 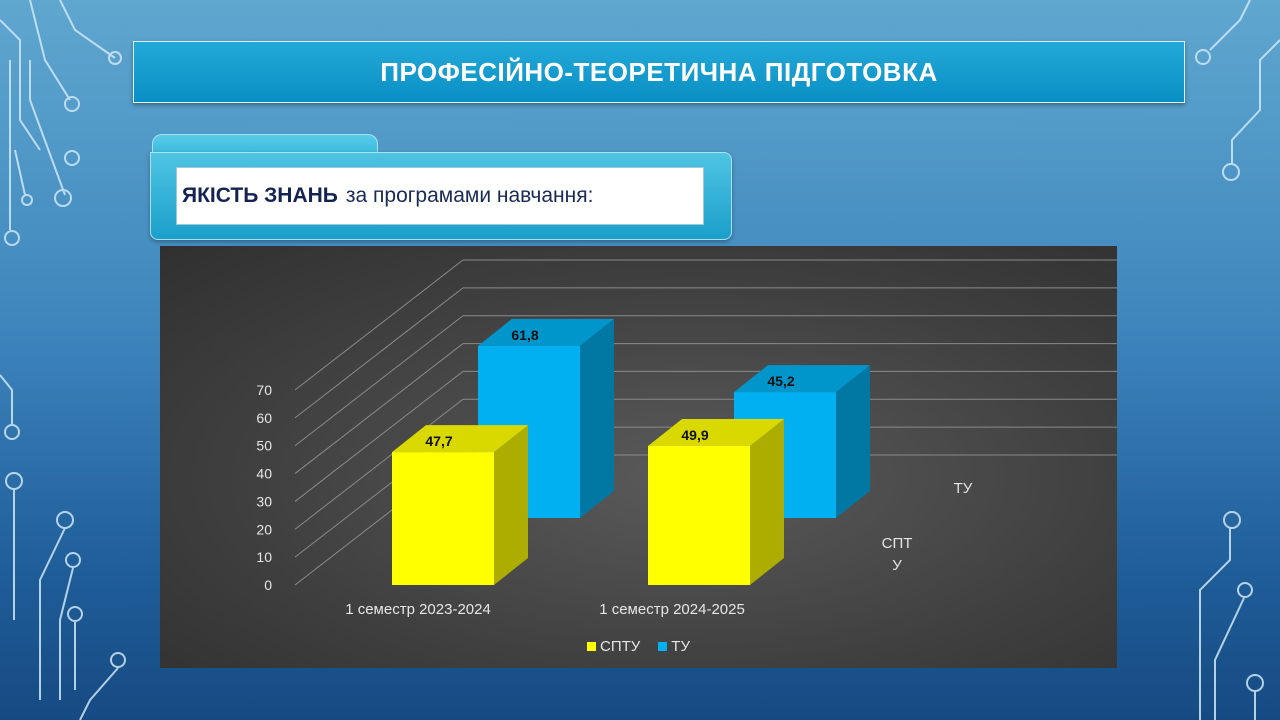 I want to click on depth-label-sptu-line2: У, so click(x=897, y=565).